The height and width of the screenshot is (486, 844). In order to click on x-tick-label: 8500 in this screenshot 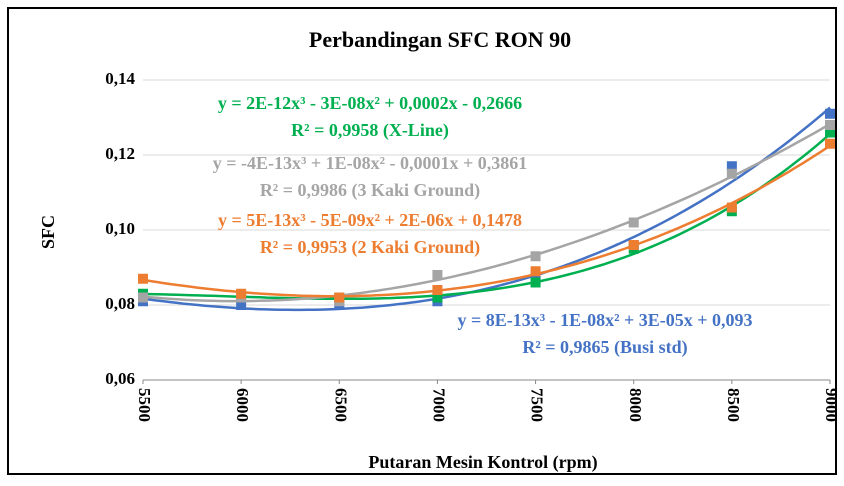, I will do `click(733, 405)`.